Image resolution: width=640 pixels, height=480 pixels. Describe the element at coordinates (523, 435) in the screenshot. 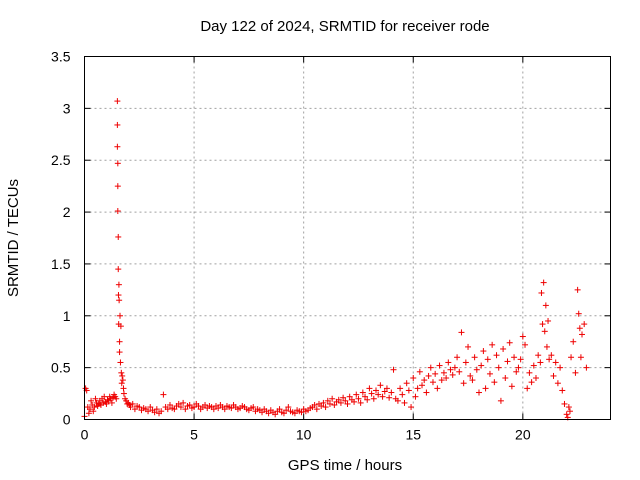

I see `x-tick-label: 20` at that location.